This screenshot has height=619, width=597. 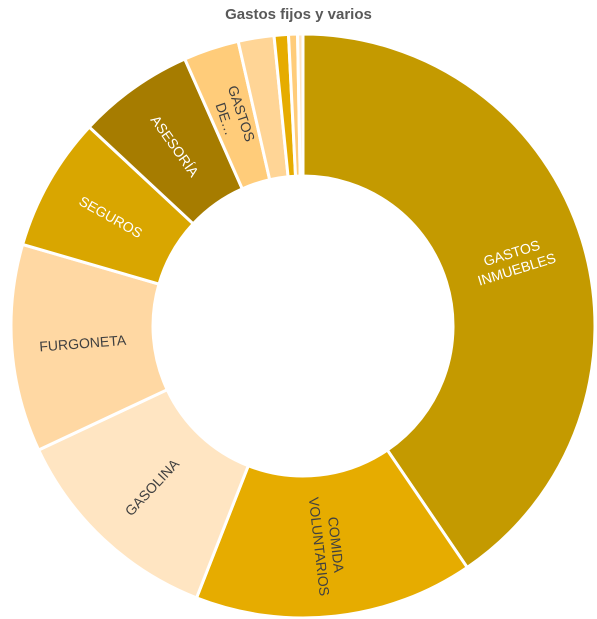 What do you see at coordinates (298, 14) in the screenshot?
I see `chart-title: Gastos fijos y varios` at bounding box center [298, 14].